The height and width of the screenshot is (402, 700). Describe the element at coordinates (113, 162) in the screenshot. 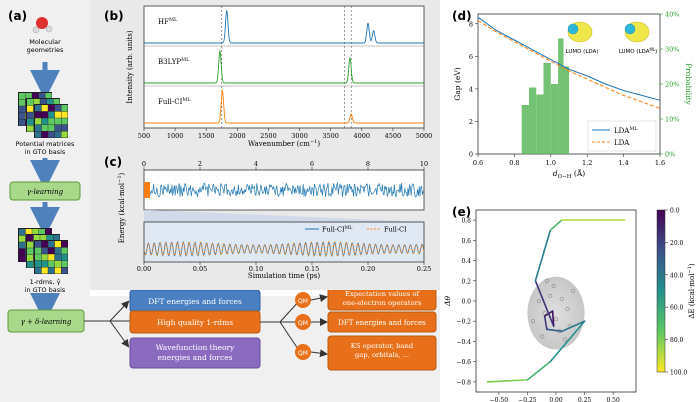

I see `panel-c-label: (c)` at that location.